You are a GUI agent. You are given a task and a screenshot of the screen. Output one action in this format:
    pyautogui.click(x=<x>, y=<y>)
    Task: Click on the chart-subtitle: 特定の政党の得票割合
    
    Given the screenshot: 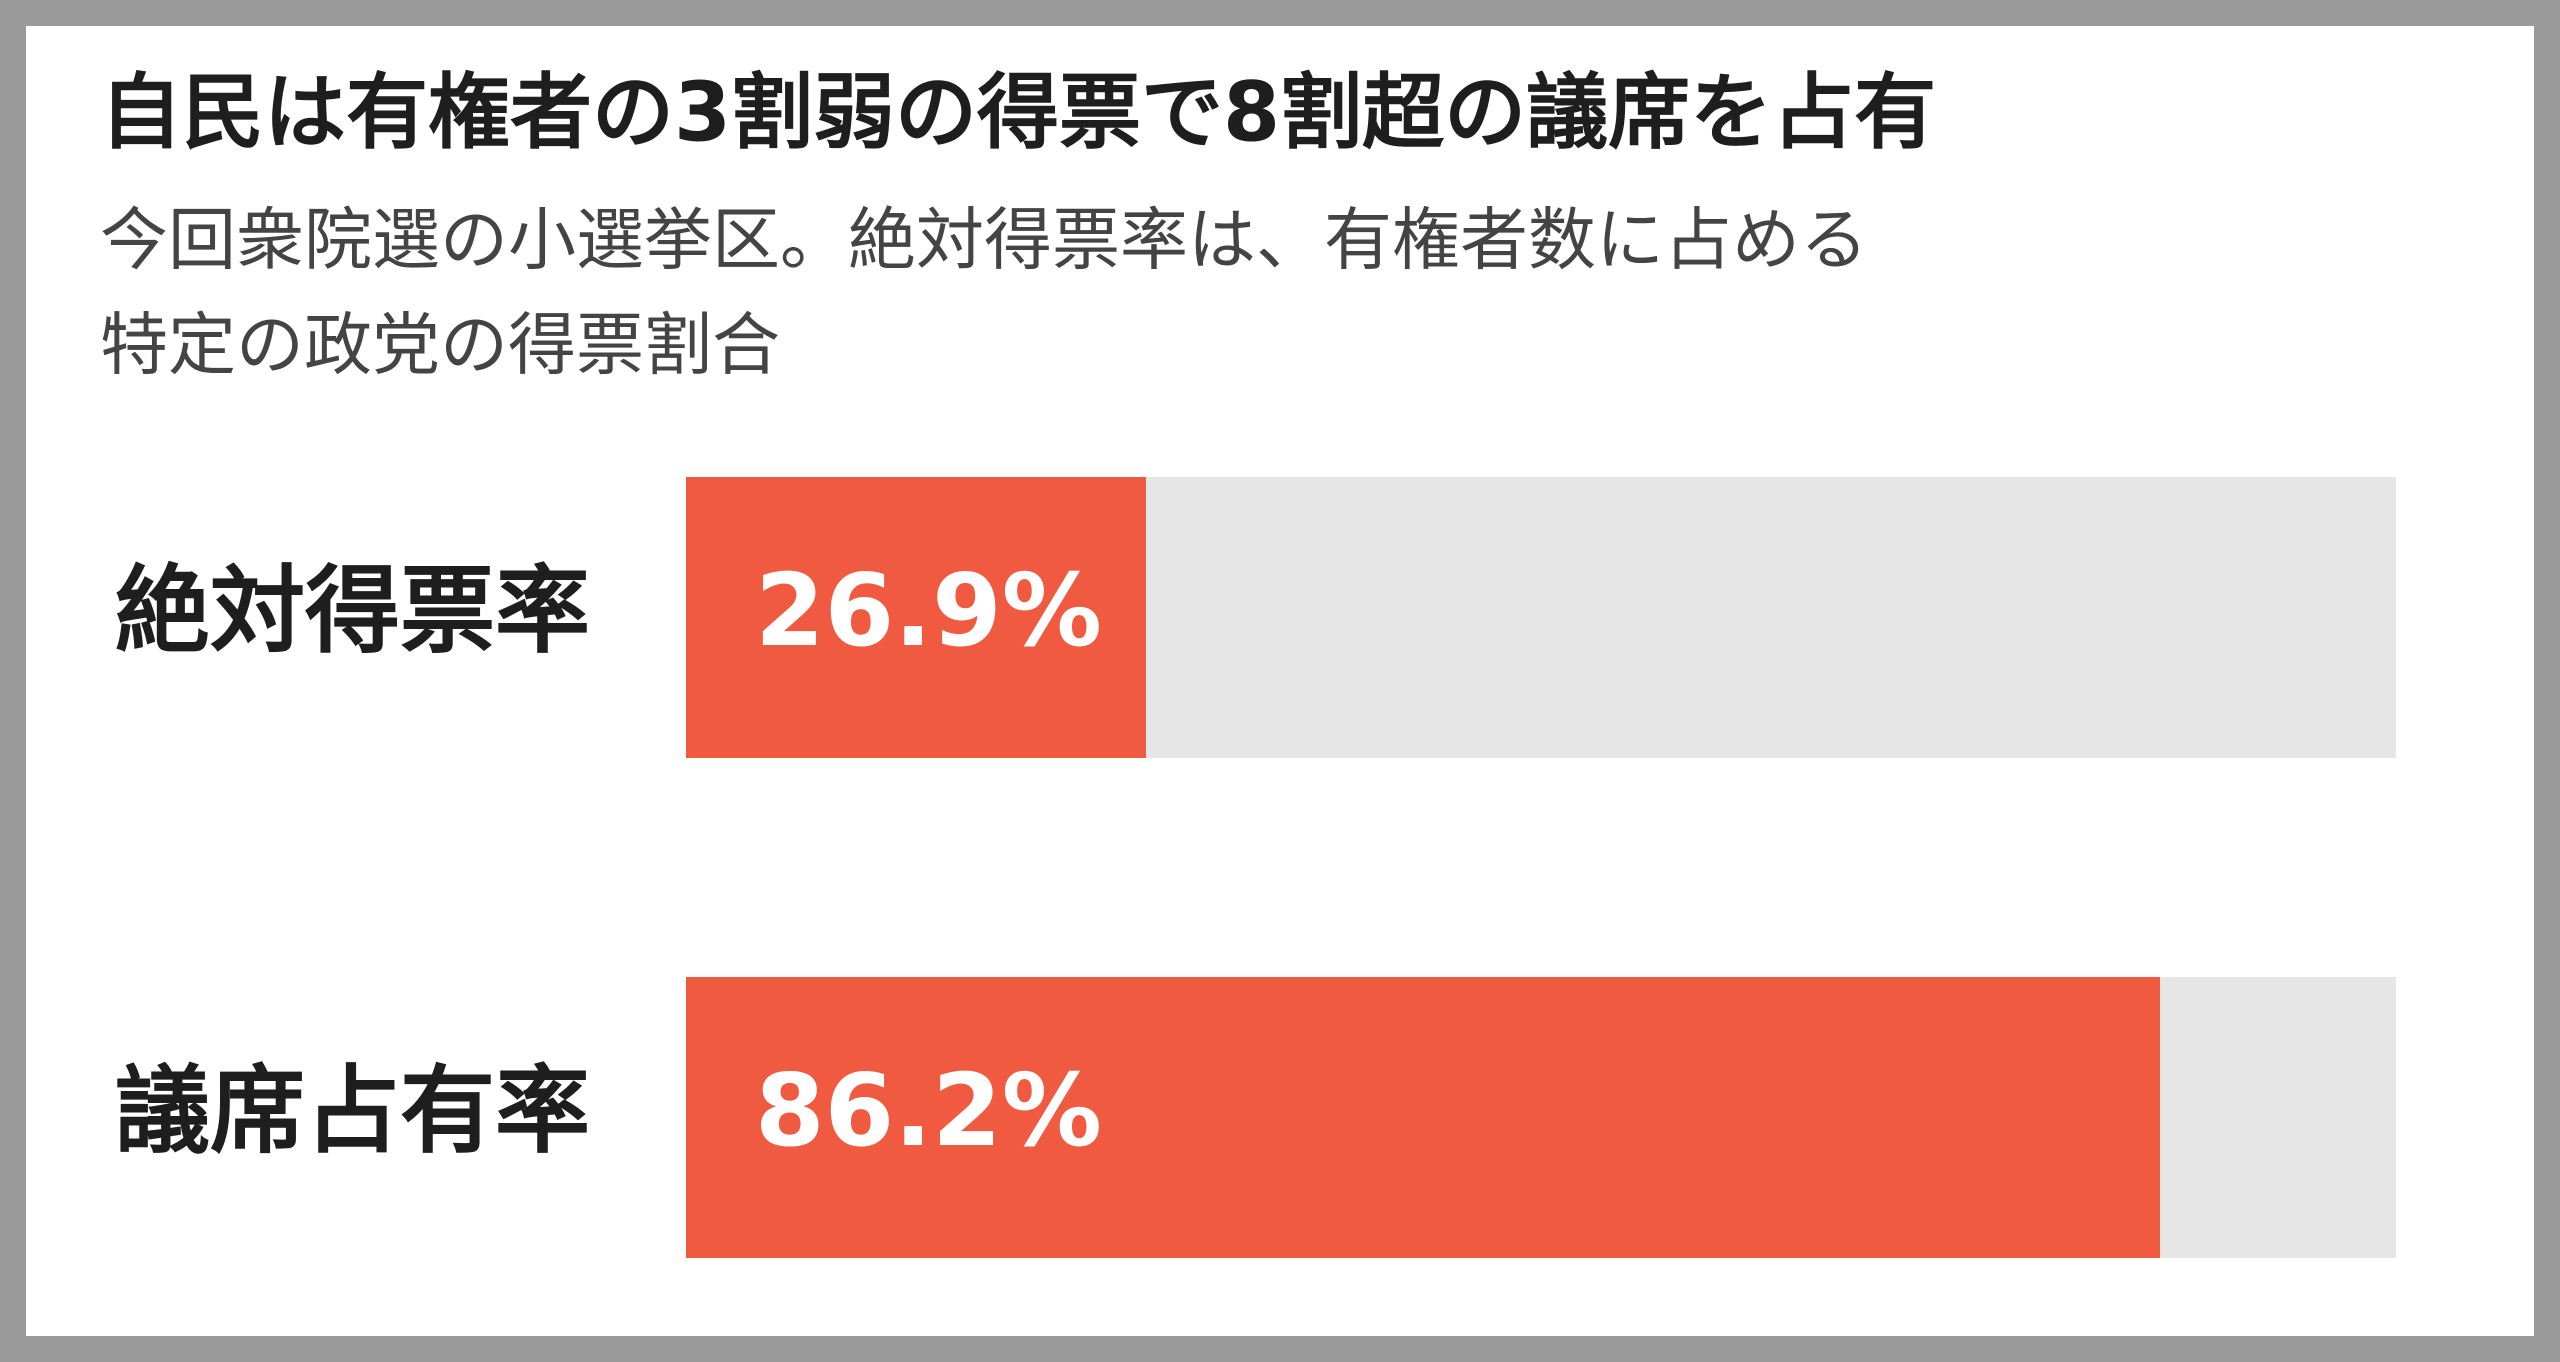 What is the action you would take?
    pyautogui.click(x=440, y=346)
    